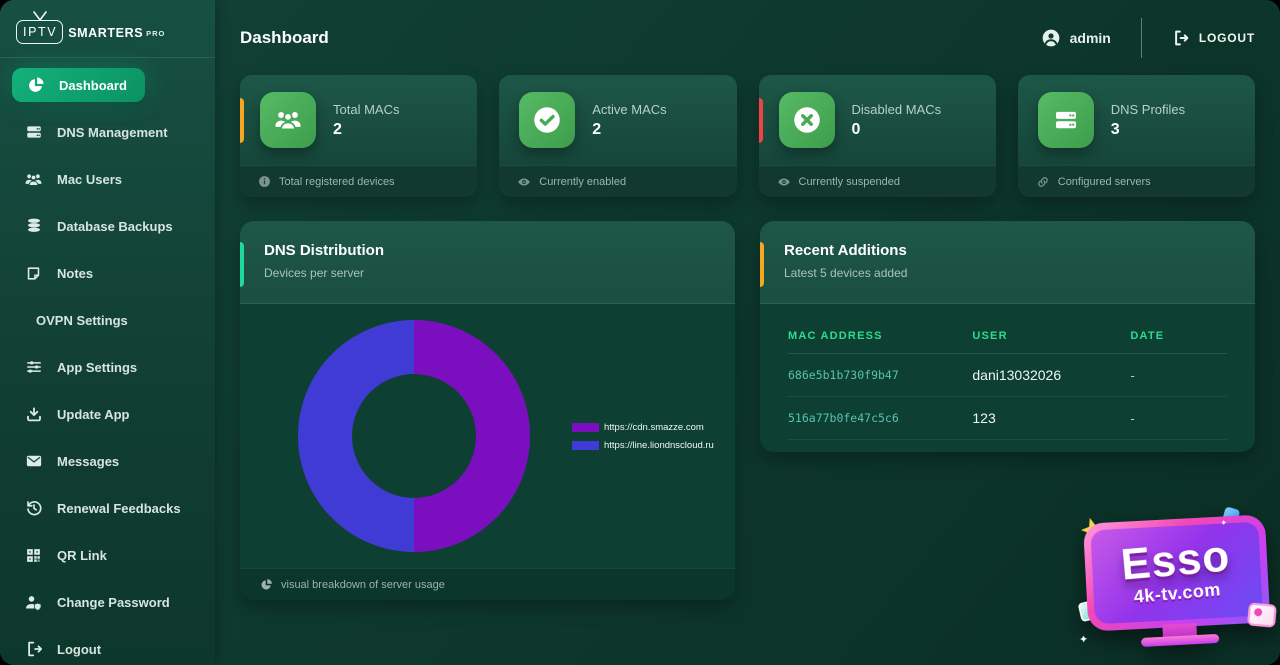 The width and height of the screenshot is (1280, 665). What do you see at coordinates (1090, 37) in the screenshot?
I see `username-label: admin` at bounding box center [1090, 37].